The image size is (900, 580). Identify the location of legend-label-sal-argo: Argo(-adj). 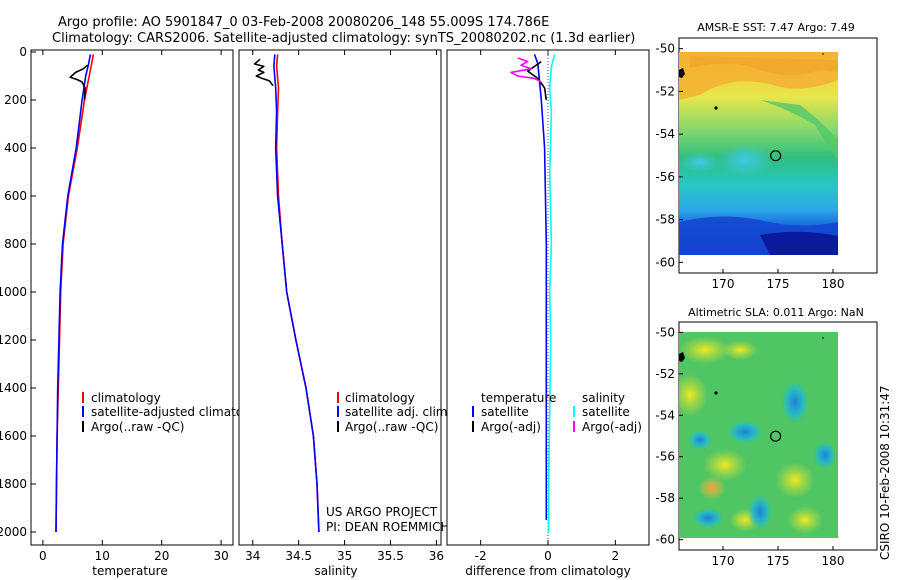
(612, 427).